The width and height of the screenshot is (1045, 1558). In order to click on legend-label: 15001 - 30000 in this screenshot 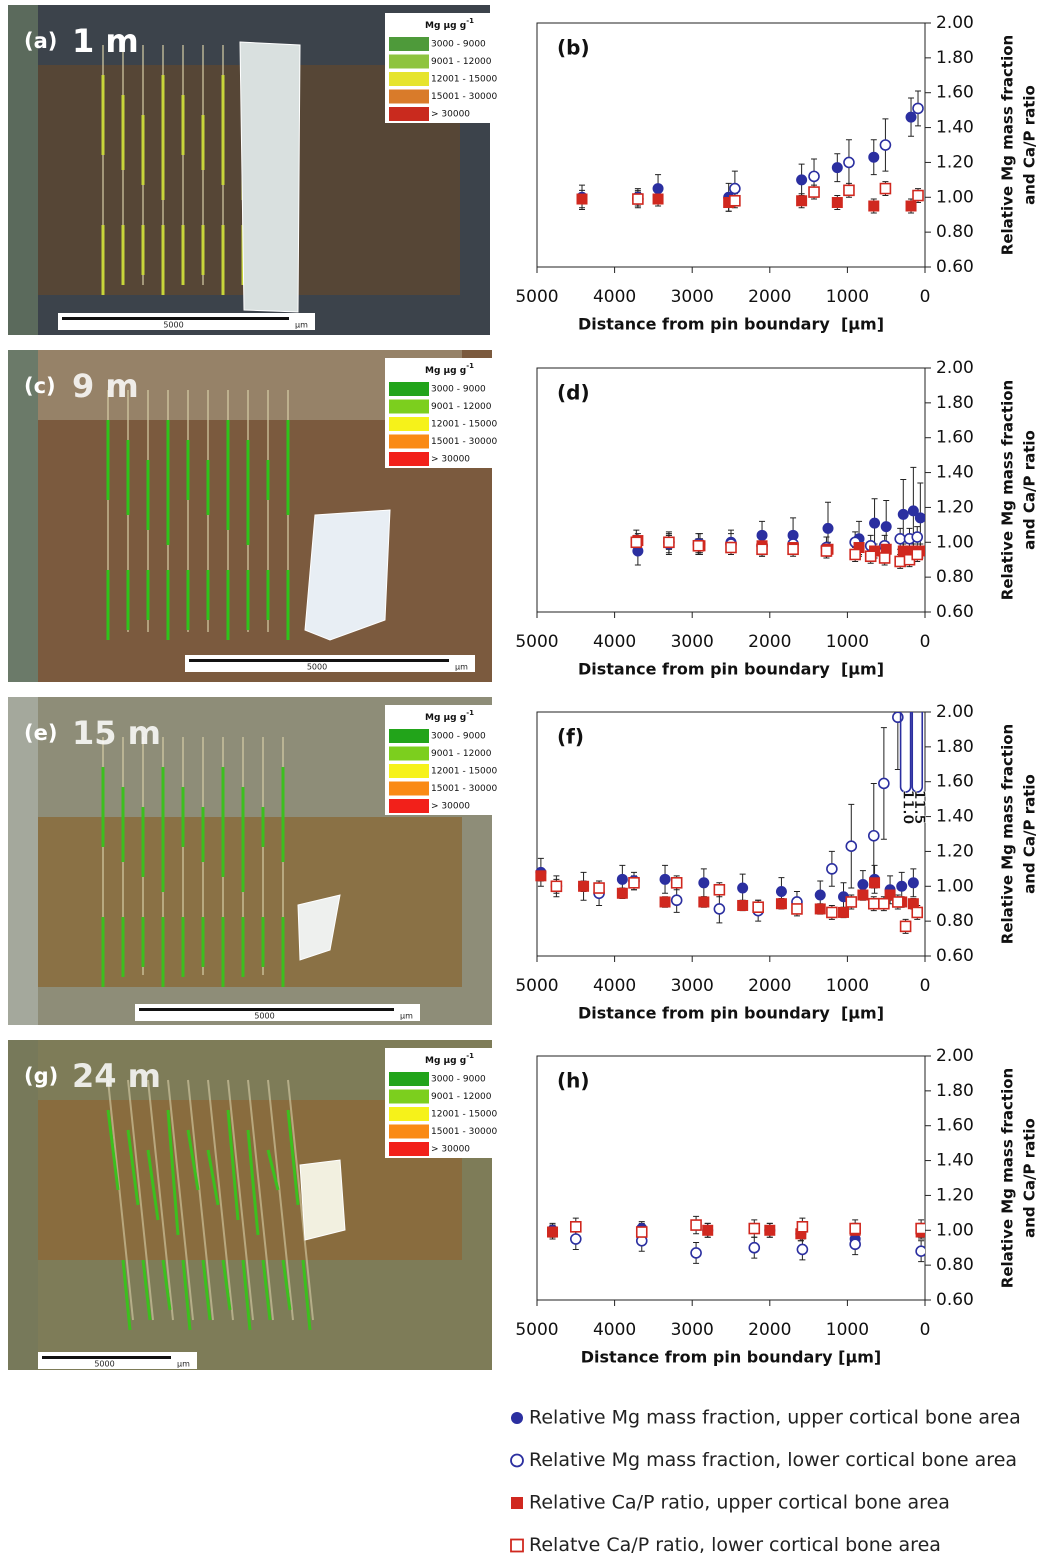, I will do `click(464, 97)`.